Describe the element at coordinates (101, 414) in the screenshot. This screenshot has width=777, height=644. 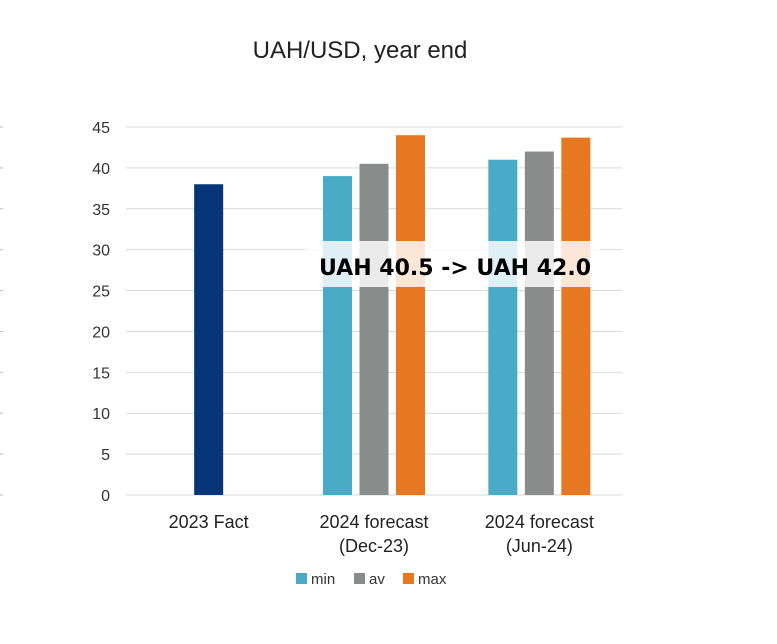
I see `y-tick-label: 10` at that location.